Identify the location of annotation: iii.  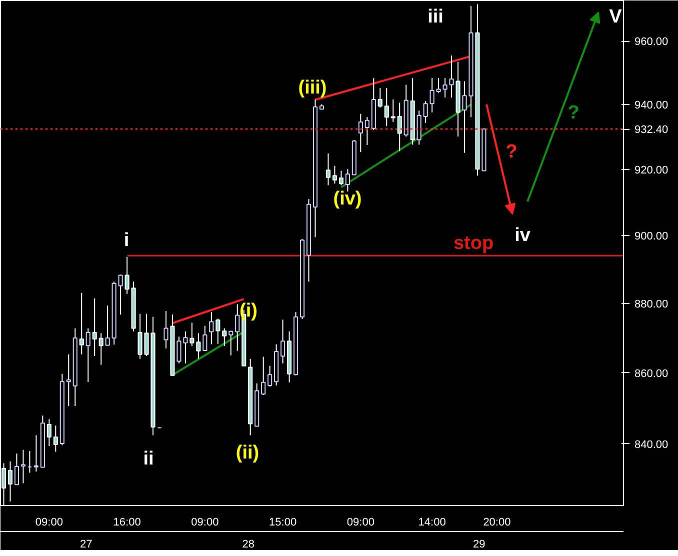
(436, 17).